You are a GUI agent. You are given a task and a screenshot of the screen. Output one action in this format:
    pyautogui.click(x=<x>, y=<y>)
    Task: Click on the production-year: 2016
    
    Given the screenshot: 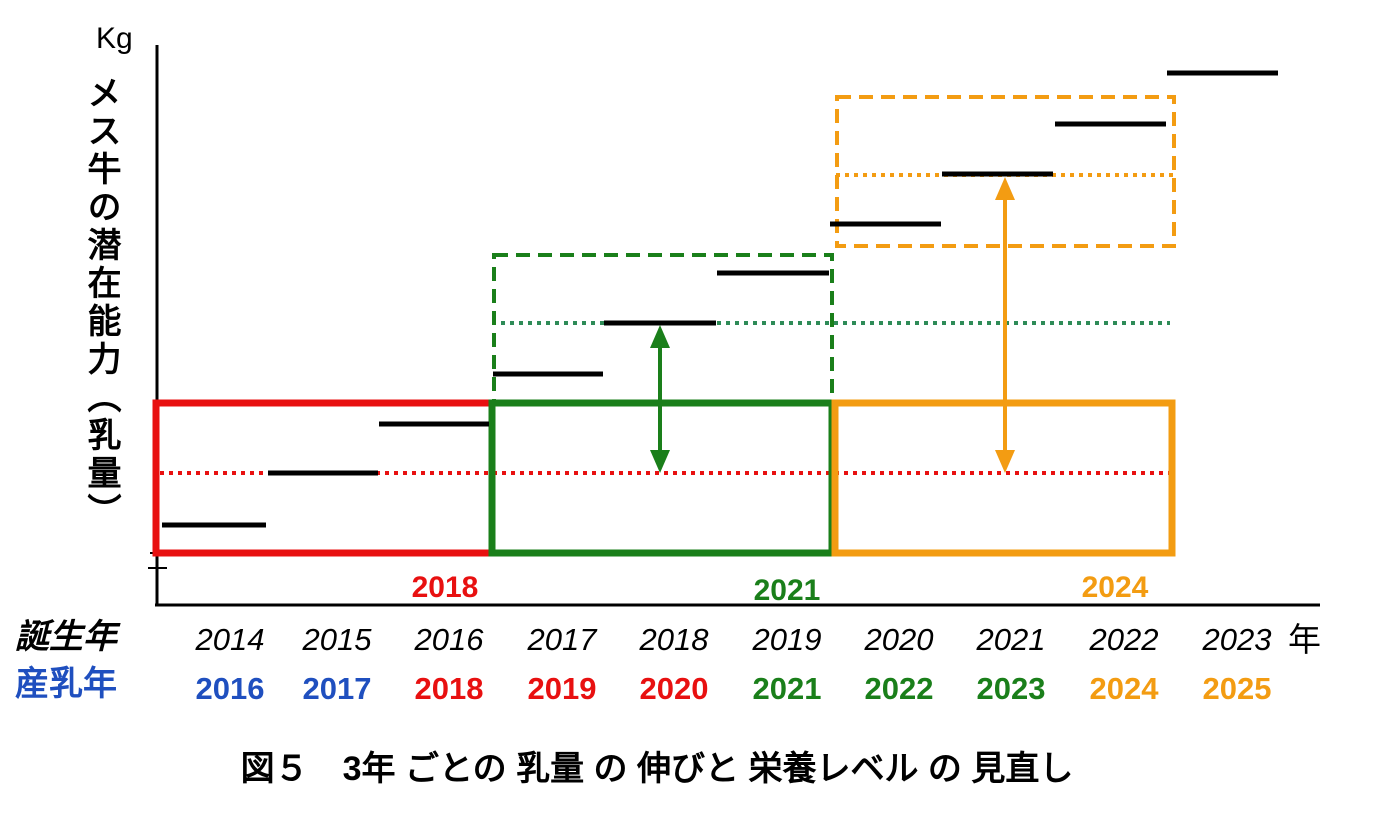 What is the action you would take?
    pyautogui.click(x=230, y=688)
    